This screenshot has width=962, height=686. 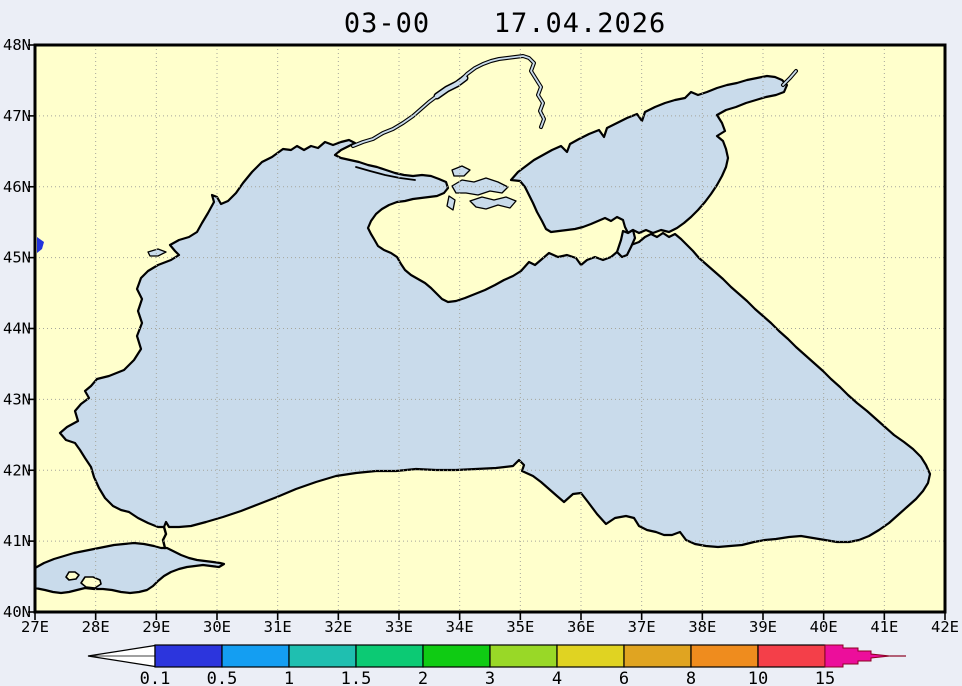 I want to click on longitude-tick-label: 36E, so click(x=581, y=627).